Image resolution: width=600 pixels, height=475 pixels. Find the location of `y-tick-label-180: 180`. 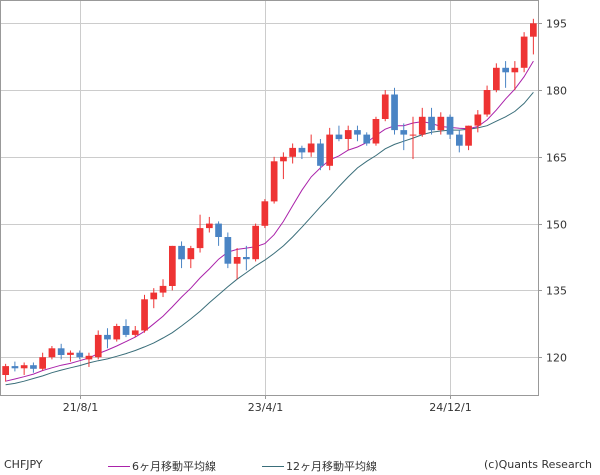

y-tick-label-180: 180 is located at coordinates (556, 91).